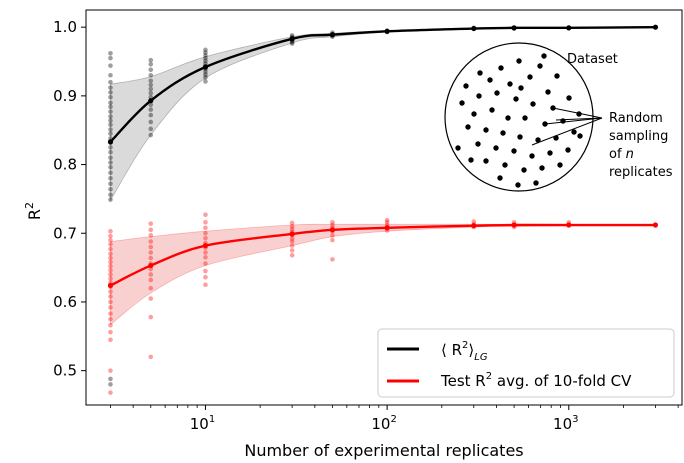 This screenshot has height=463, width=684. What do you see at coordinates (65, 165) in the screenshot?
I see `y-tick-label: 0.8` at bounding box center [65, 165].